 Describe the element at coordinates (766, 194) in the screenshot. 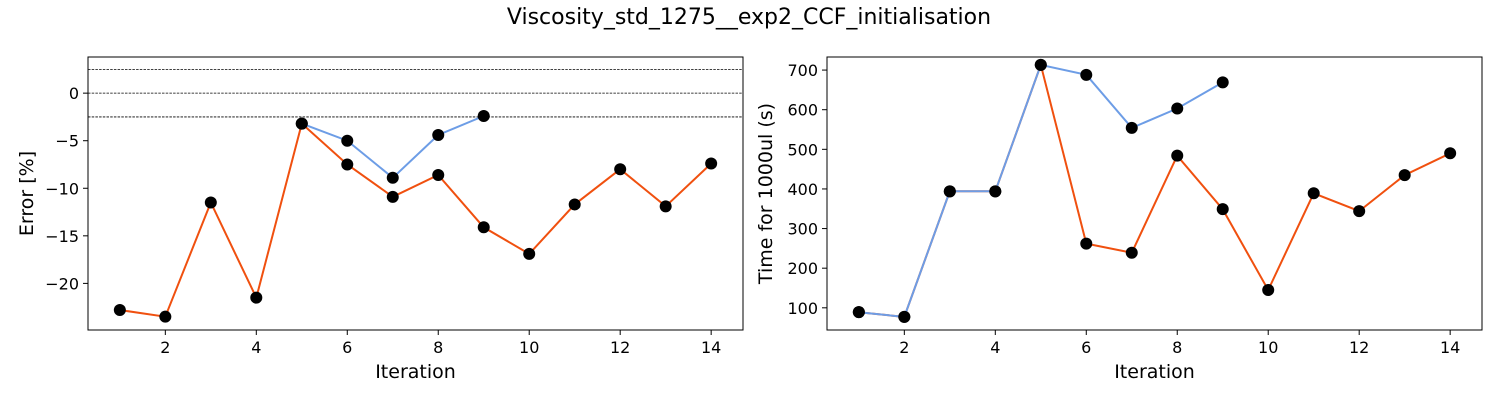

I see `y-axis-label: Time for 1000ul (s)` at that location.